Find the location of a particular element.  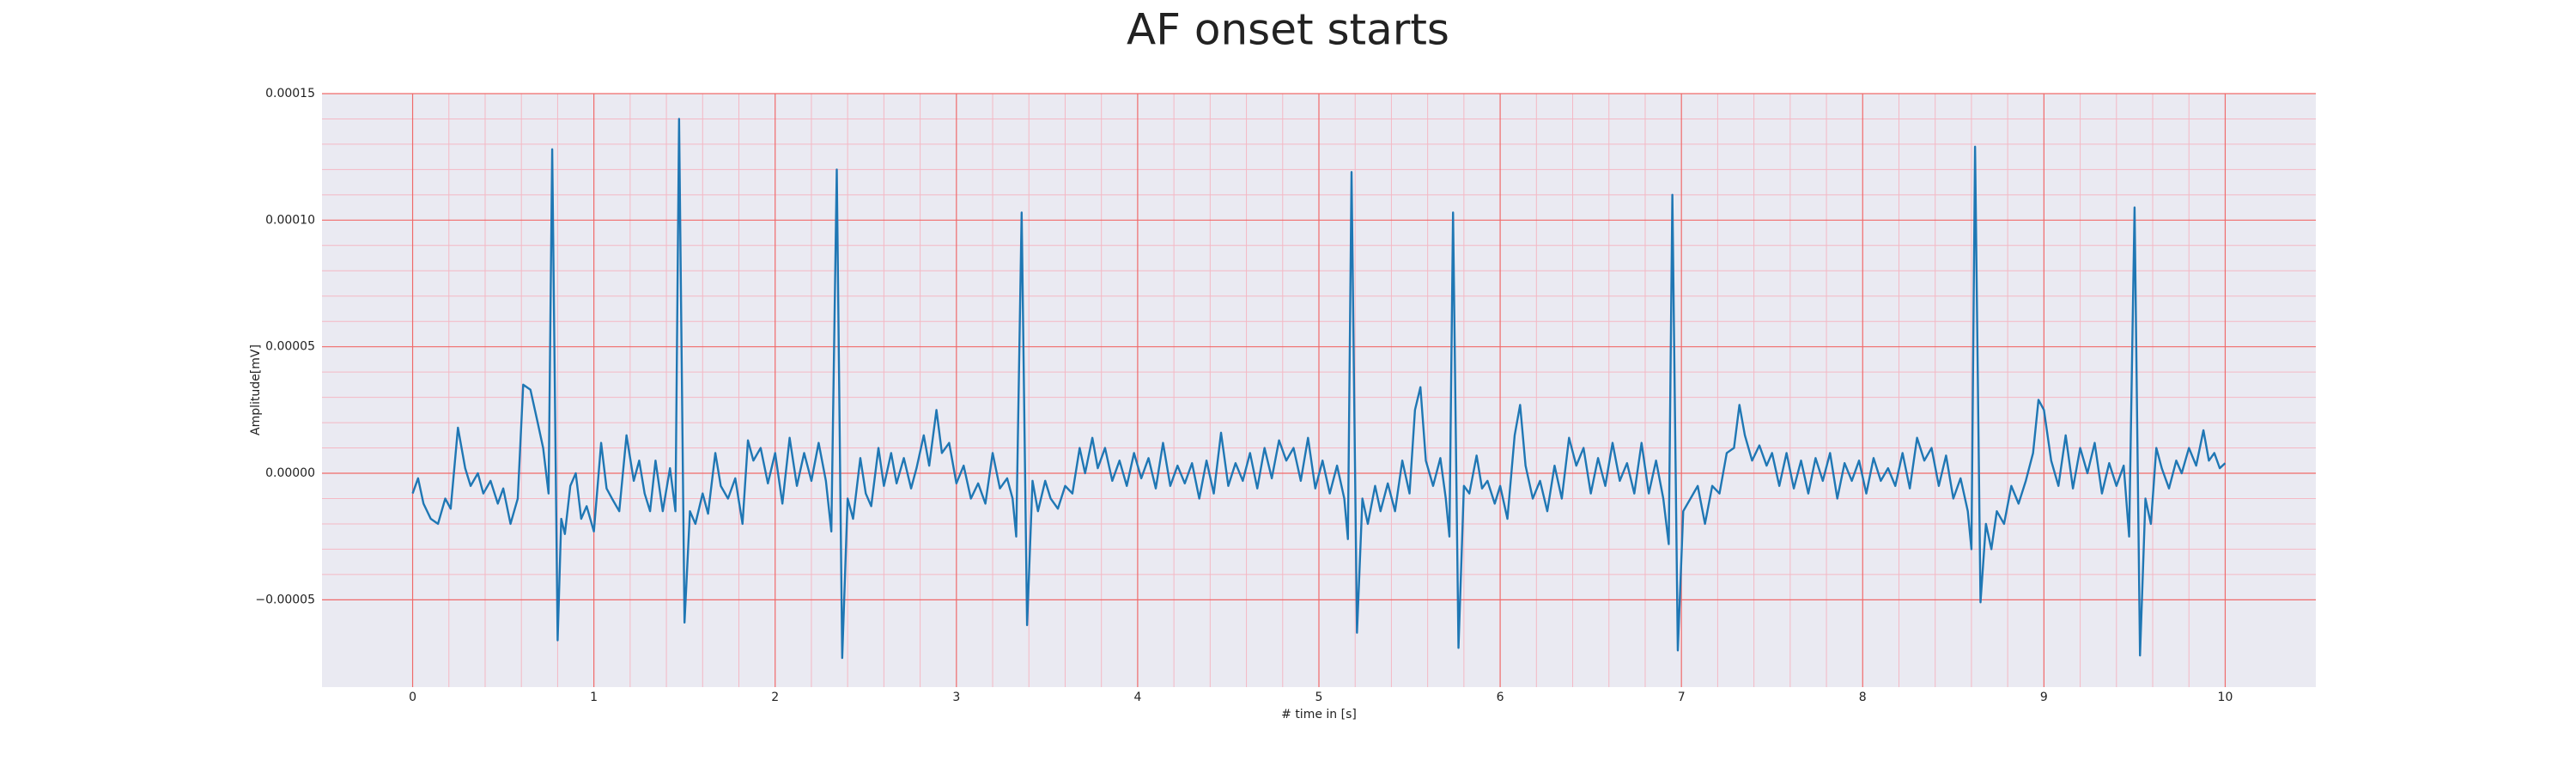

y-tick-label: 0.00015 is located at coordinates (290, 93).